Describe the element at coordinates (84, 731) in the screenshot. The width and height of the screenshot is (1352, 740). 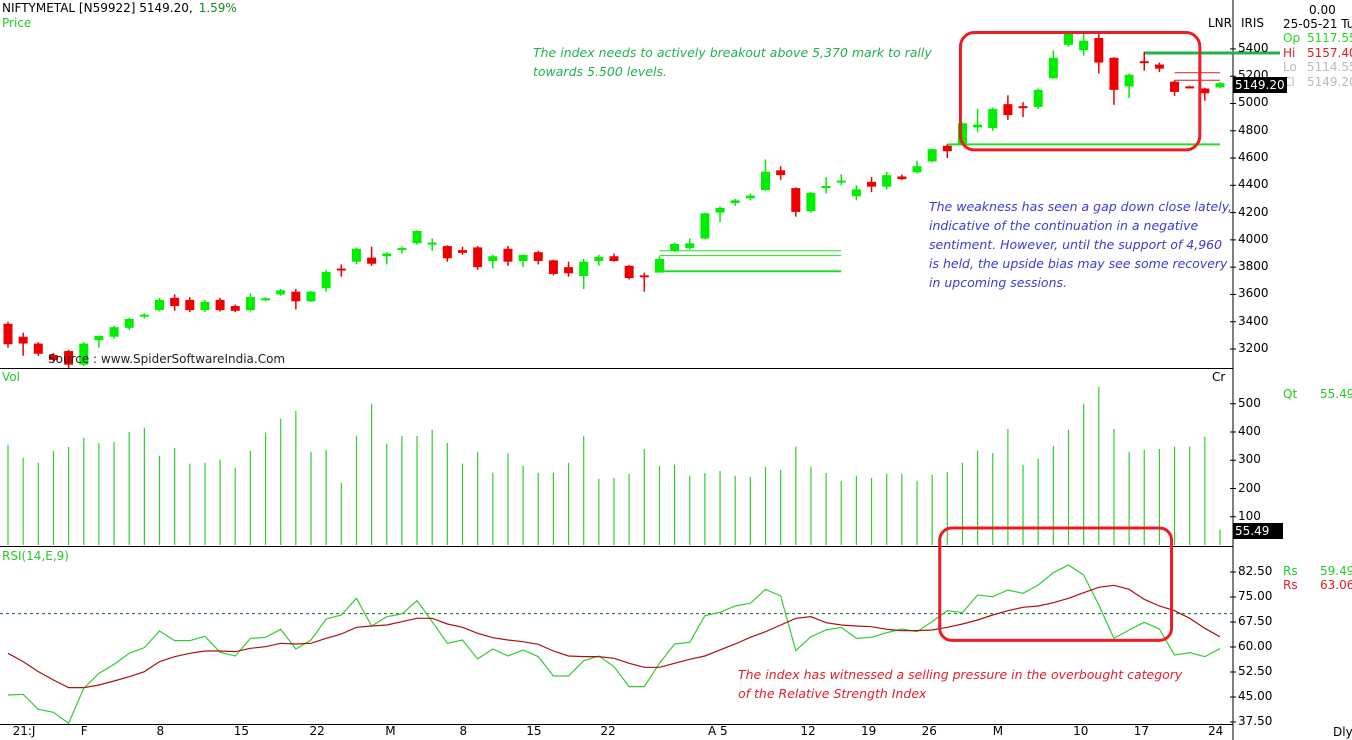
I see `date-tick-label: F` at that location.